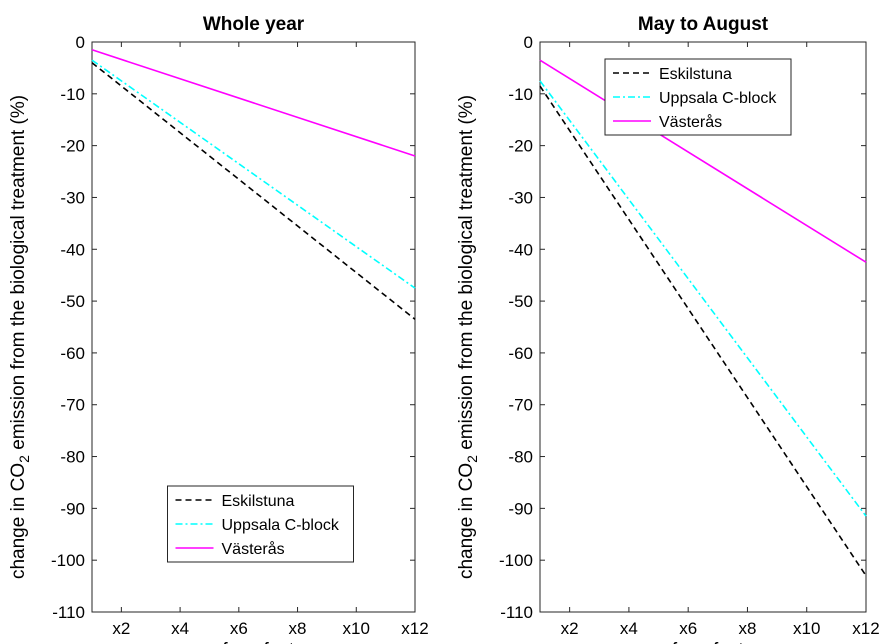 This screenshot has height=644, width=891. What do you see at coordinates (253, 174) in the screenshot?
I see `series-line-uppsala-c-block` at bounding box center [253, 174].